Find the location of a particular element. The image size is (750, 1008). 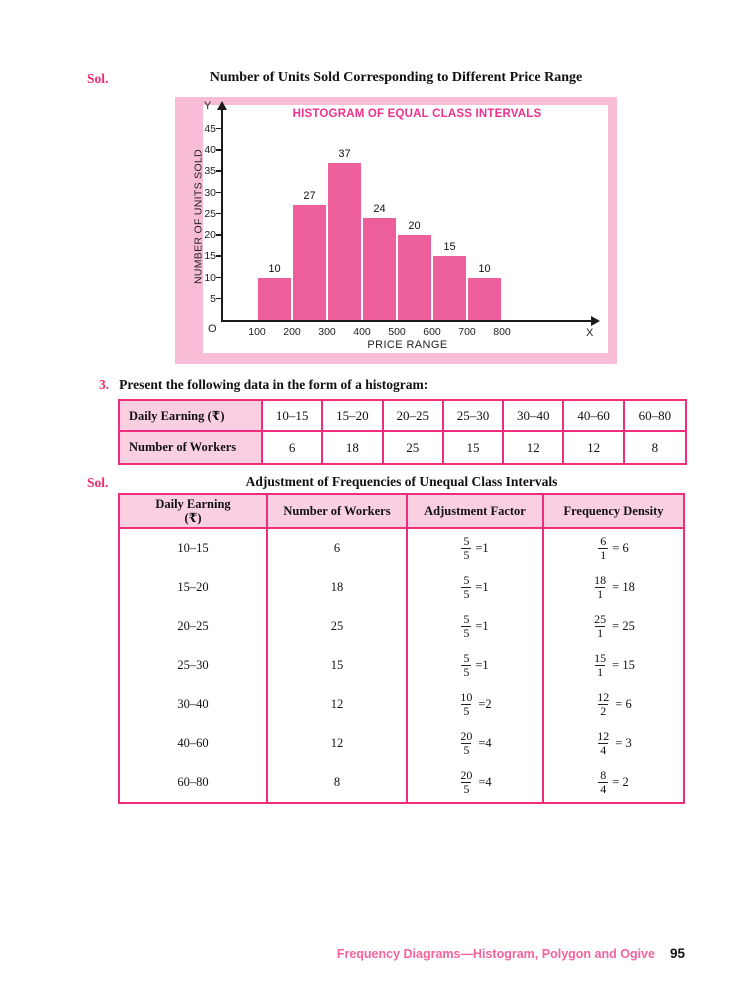

fraction-numerator: 20 is located at coordinates (466, 735).